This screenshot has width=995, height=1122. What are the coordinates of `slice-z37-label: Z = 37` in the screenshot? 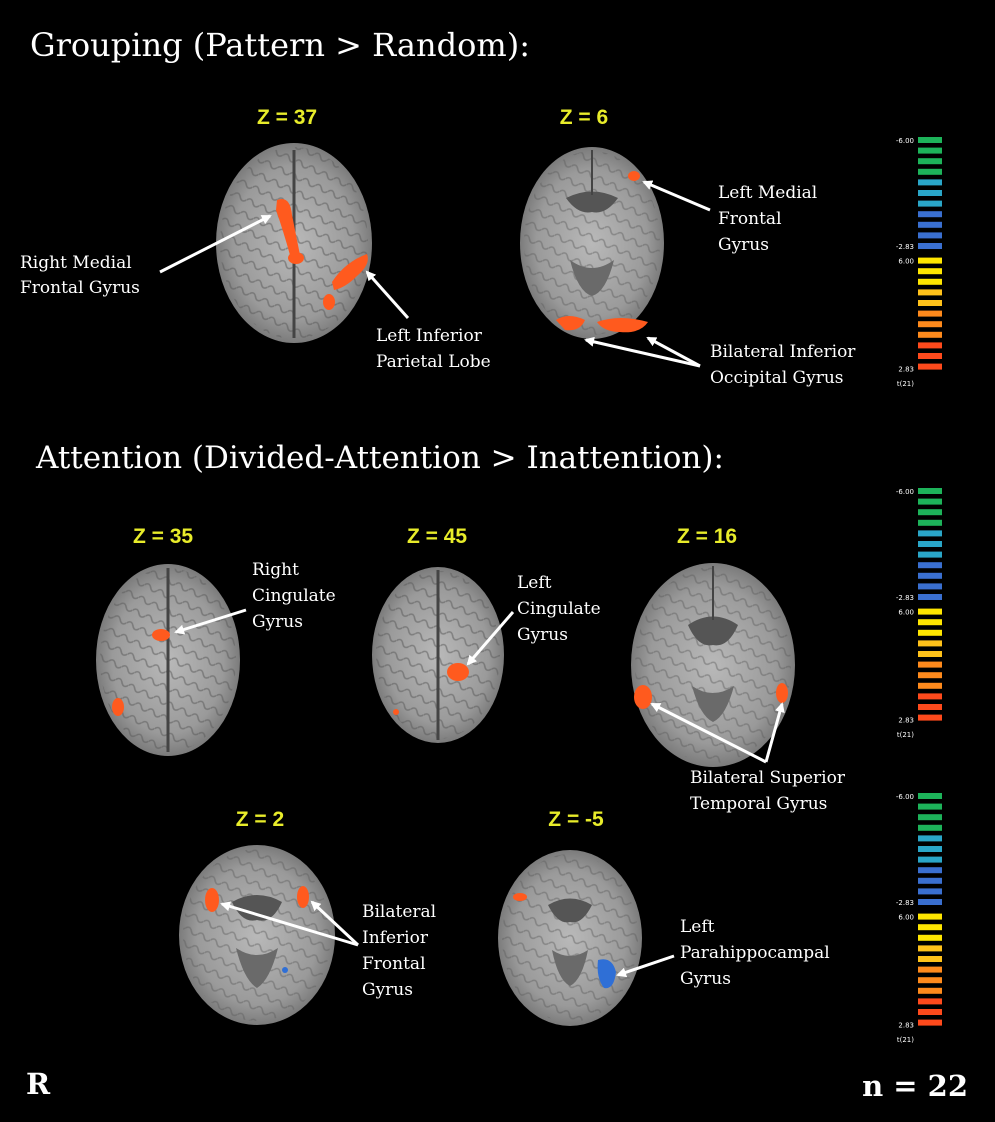 It's located at (287, 117).